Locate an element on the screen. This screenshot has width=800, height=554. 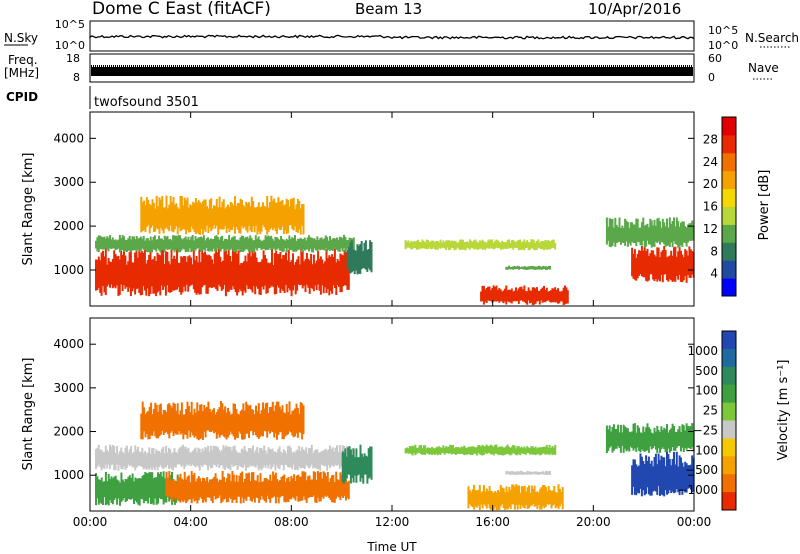
echo-region is located at coordinates (663, 474).